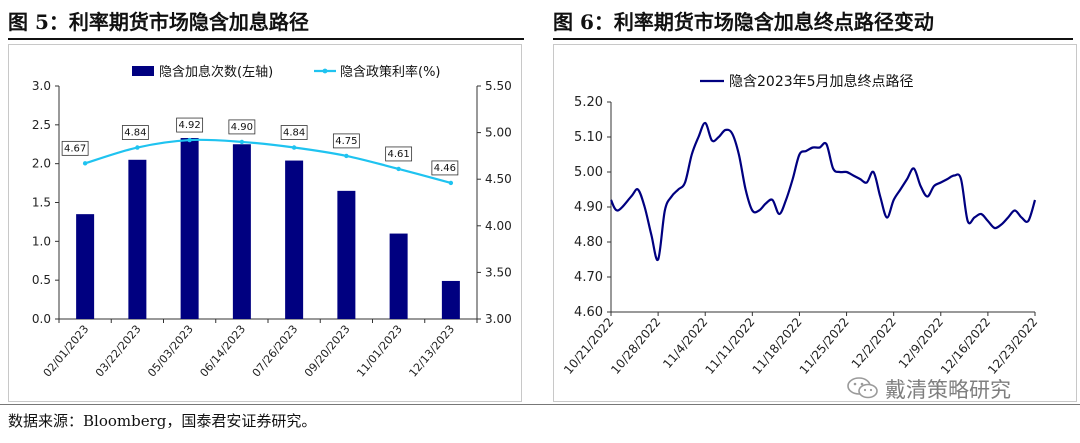 This screenshot has width=1080, height=443. I want to click on data-label-policy-rate: 4.75, so click(346, 141).